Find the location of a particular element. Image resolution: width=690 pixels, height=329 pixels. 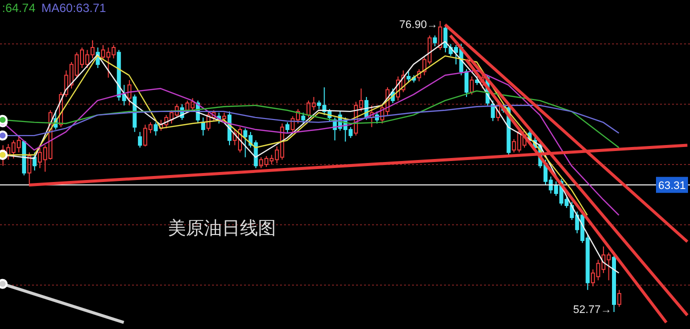

annotation: 76.90→ is located at coordinates (418, 24).